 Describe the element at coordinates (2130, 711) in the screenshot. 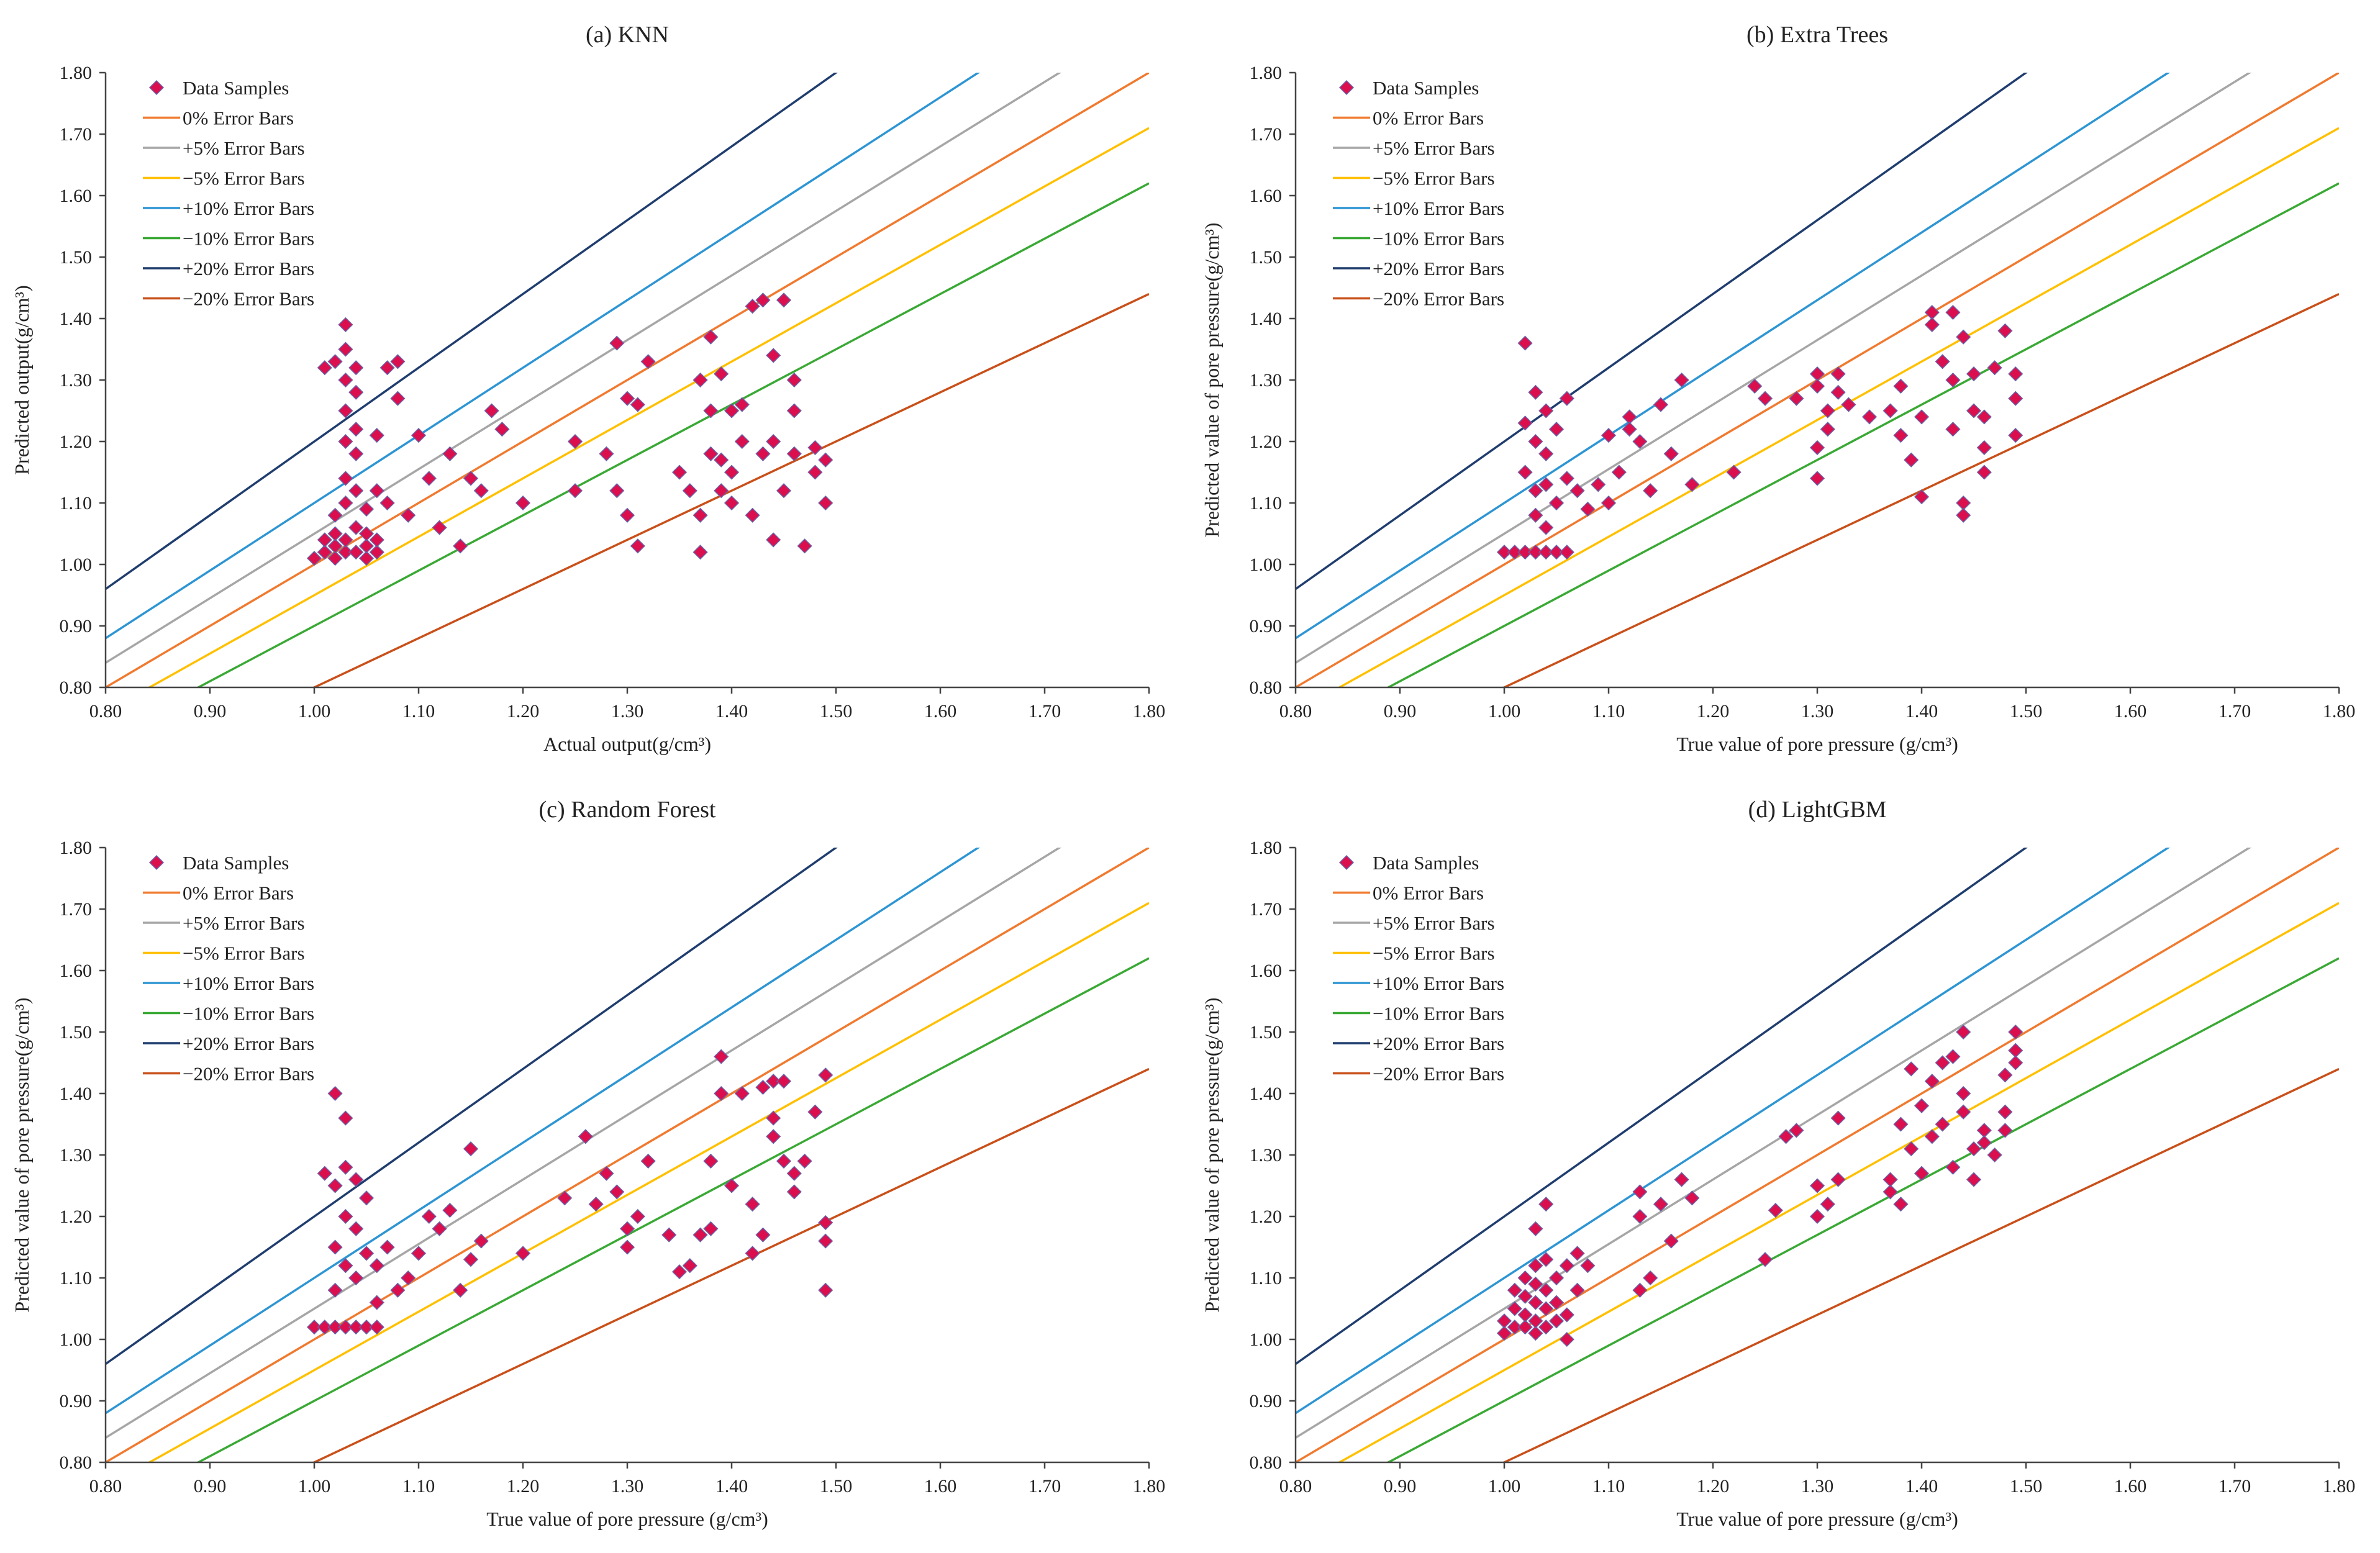

I see `x-tick-label: 1.60` at that location.